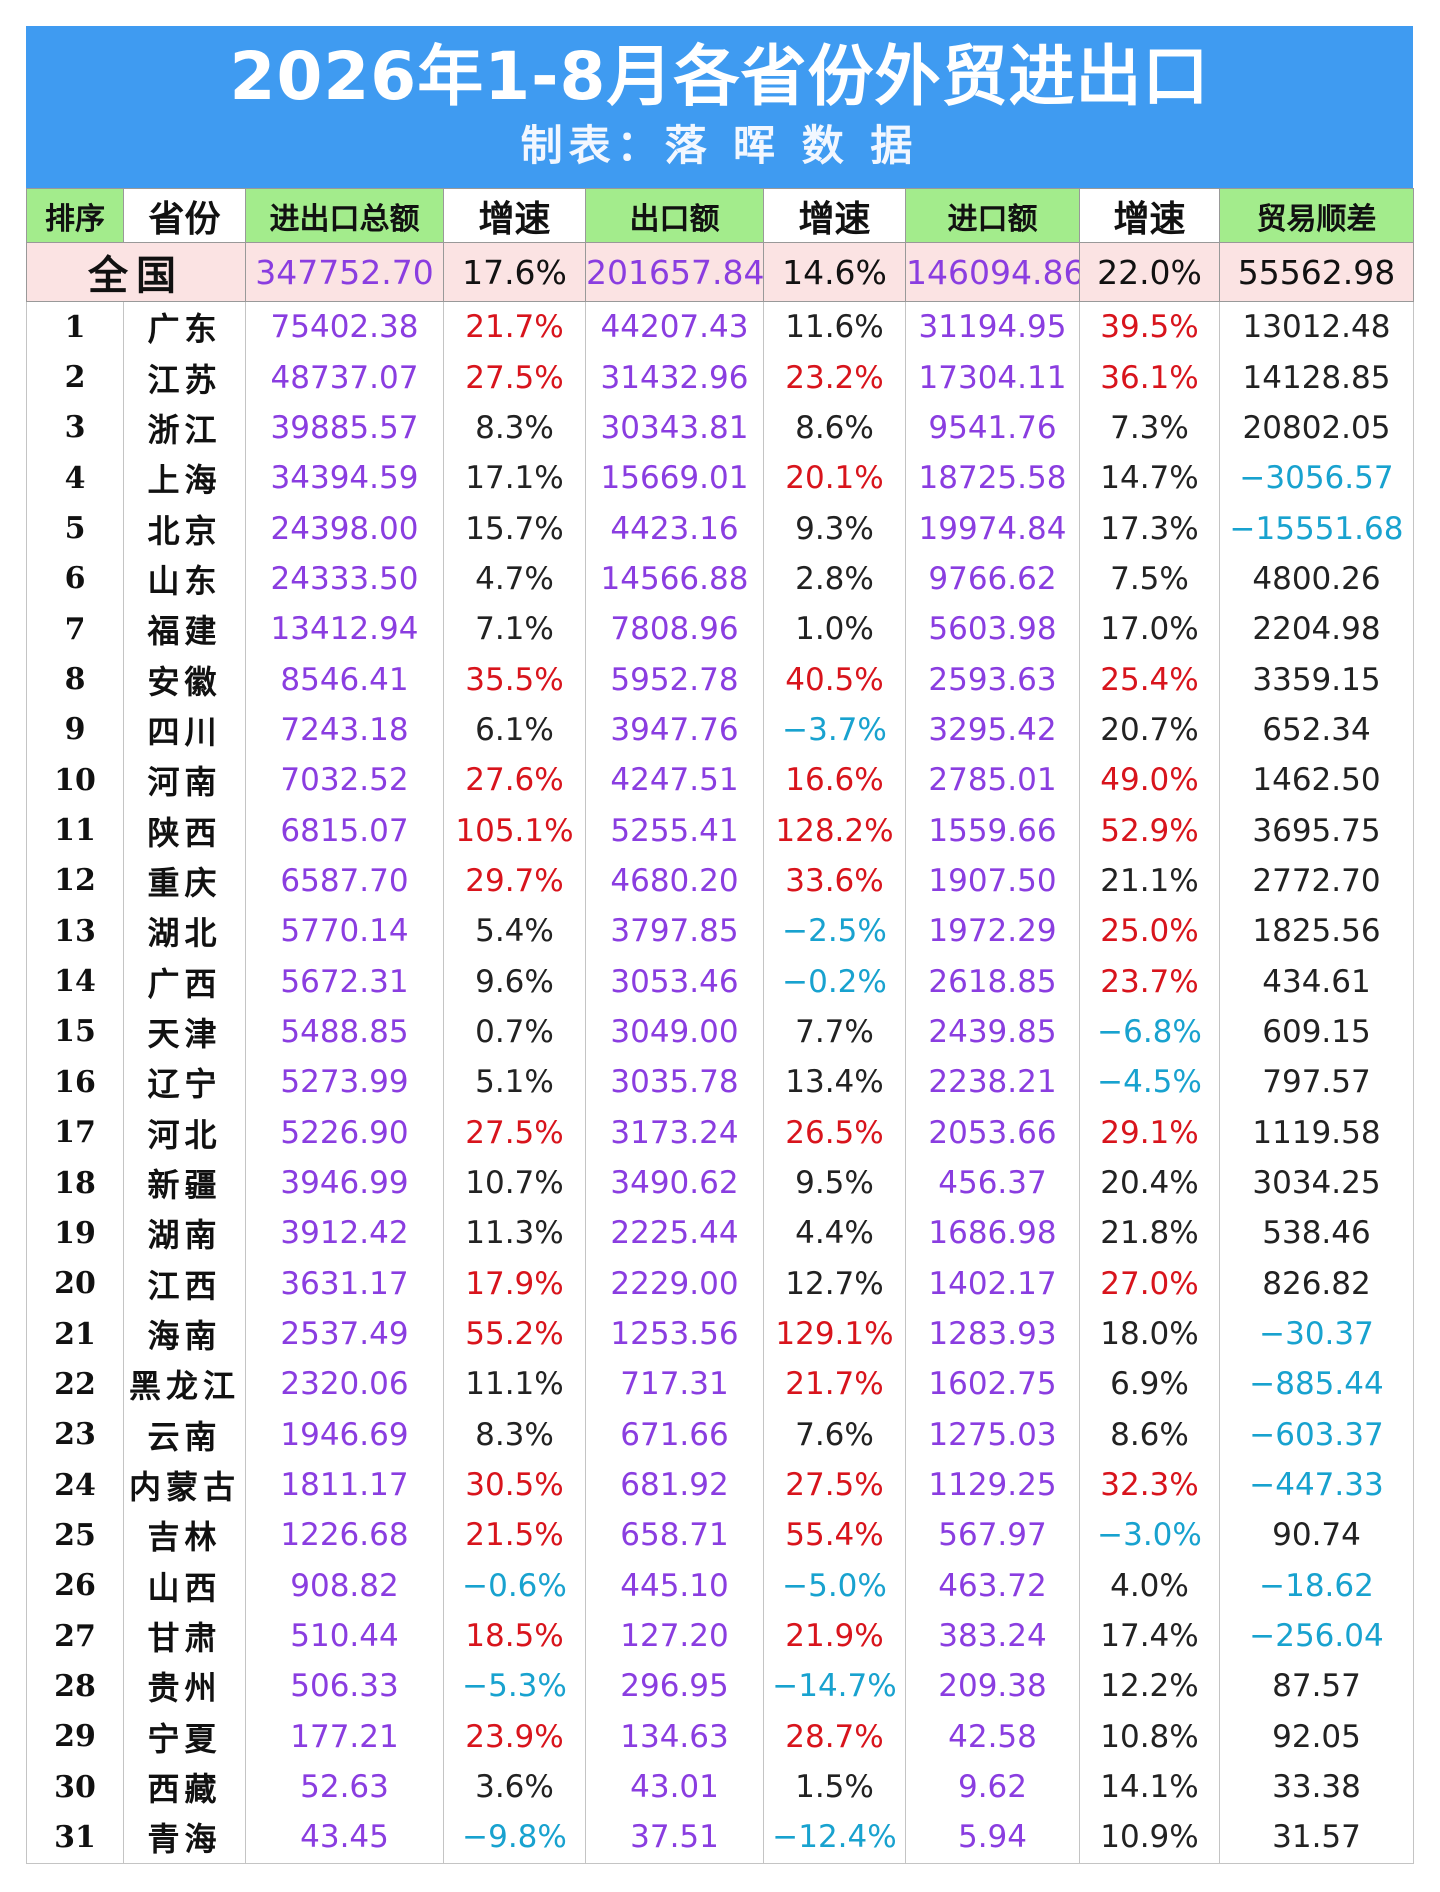 The image size is (1440, 1892). Describe the element at coordinates (75, 1132) in the screenshot. I see `cell-rank: 17` at that location.